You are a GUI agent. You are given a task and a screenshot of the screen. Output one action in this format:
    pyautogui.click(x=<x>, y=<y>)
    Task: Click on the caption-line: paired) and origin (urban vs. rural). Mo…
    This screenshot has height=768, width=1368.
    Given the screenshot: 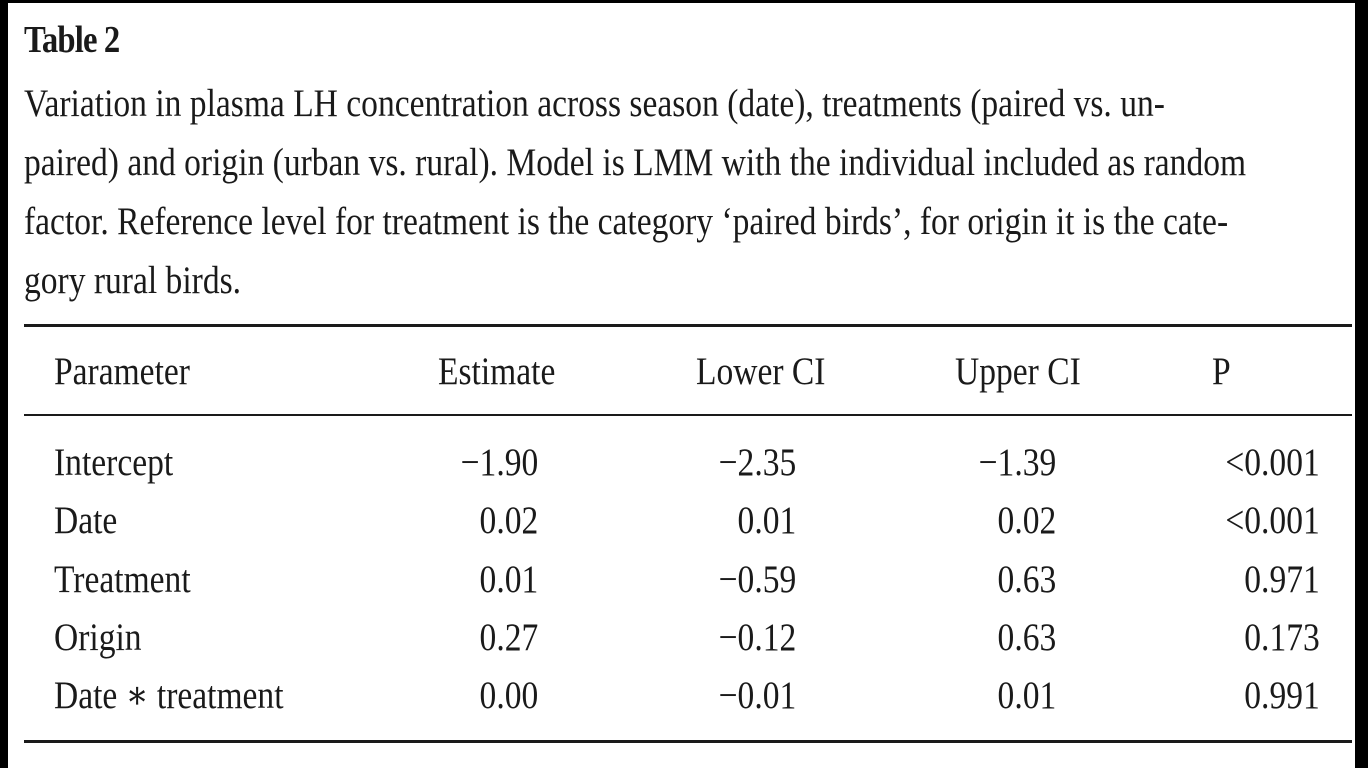 What is the action you would take?
    pyautogui.click(x=635, y=162)
    